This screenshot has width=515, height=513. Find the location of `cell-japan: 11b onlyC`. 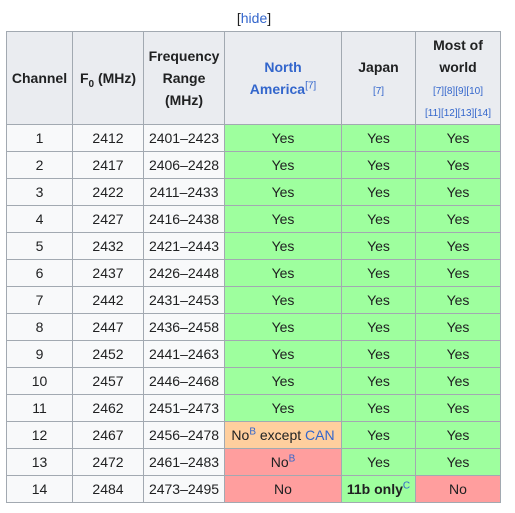

cell-japan: 11b onlyC is located at coordinates (378, 489).